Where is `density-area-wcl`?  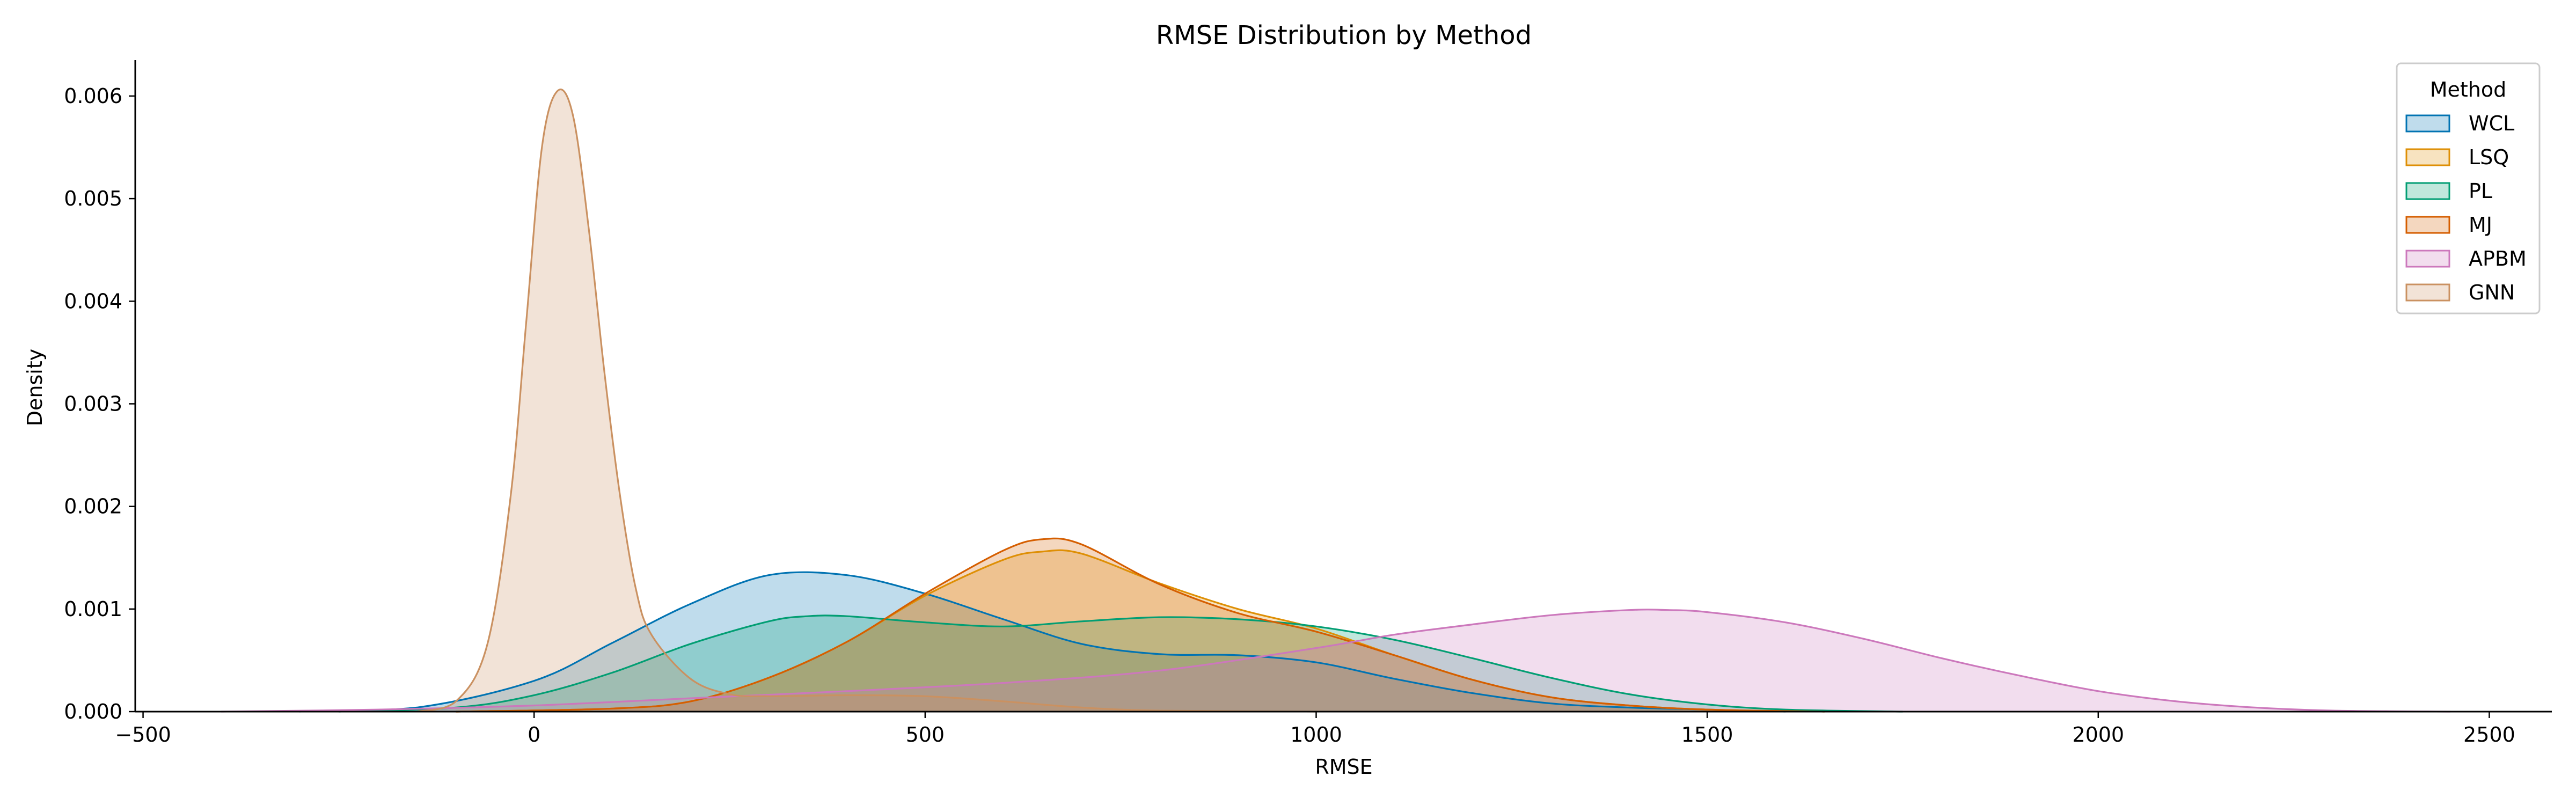
density-area-wcl is located at coordinates (1042, 642).